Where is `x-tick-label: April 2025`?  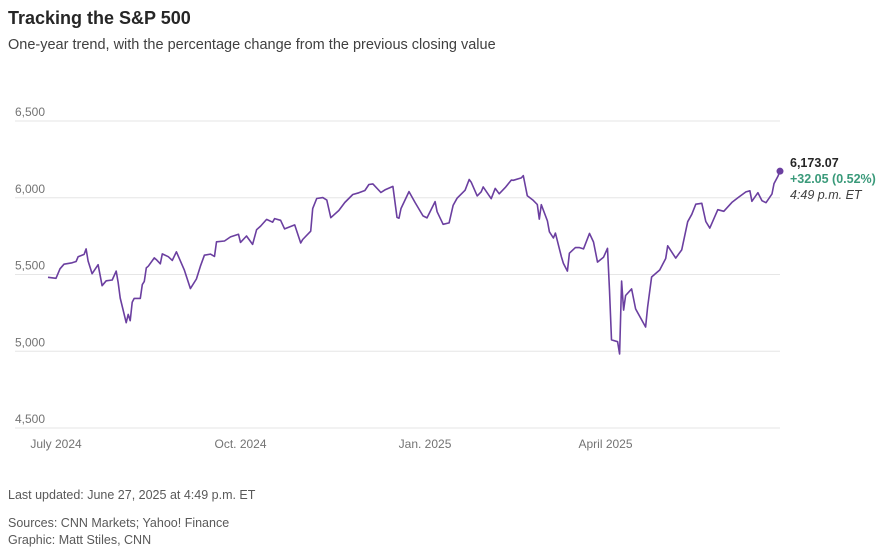 x-tick-label: April 2025 is located at coordinates (605, 444).